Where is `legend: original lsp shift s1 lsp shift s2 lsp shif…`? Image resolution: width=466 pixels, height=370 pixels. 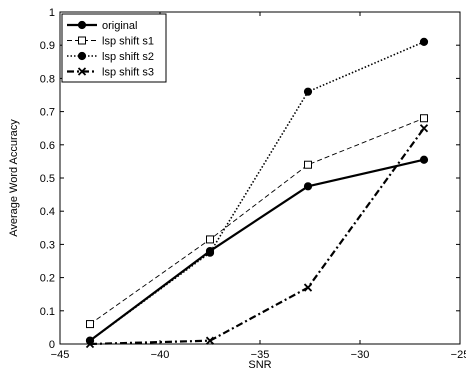
legend: original lsp shift s1 lsp shift s2 lsp shif… is located at coordinates (114, 48).